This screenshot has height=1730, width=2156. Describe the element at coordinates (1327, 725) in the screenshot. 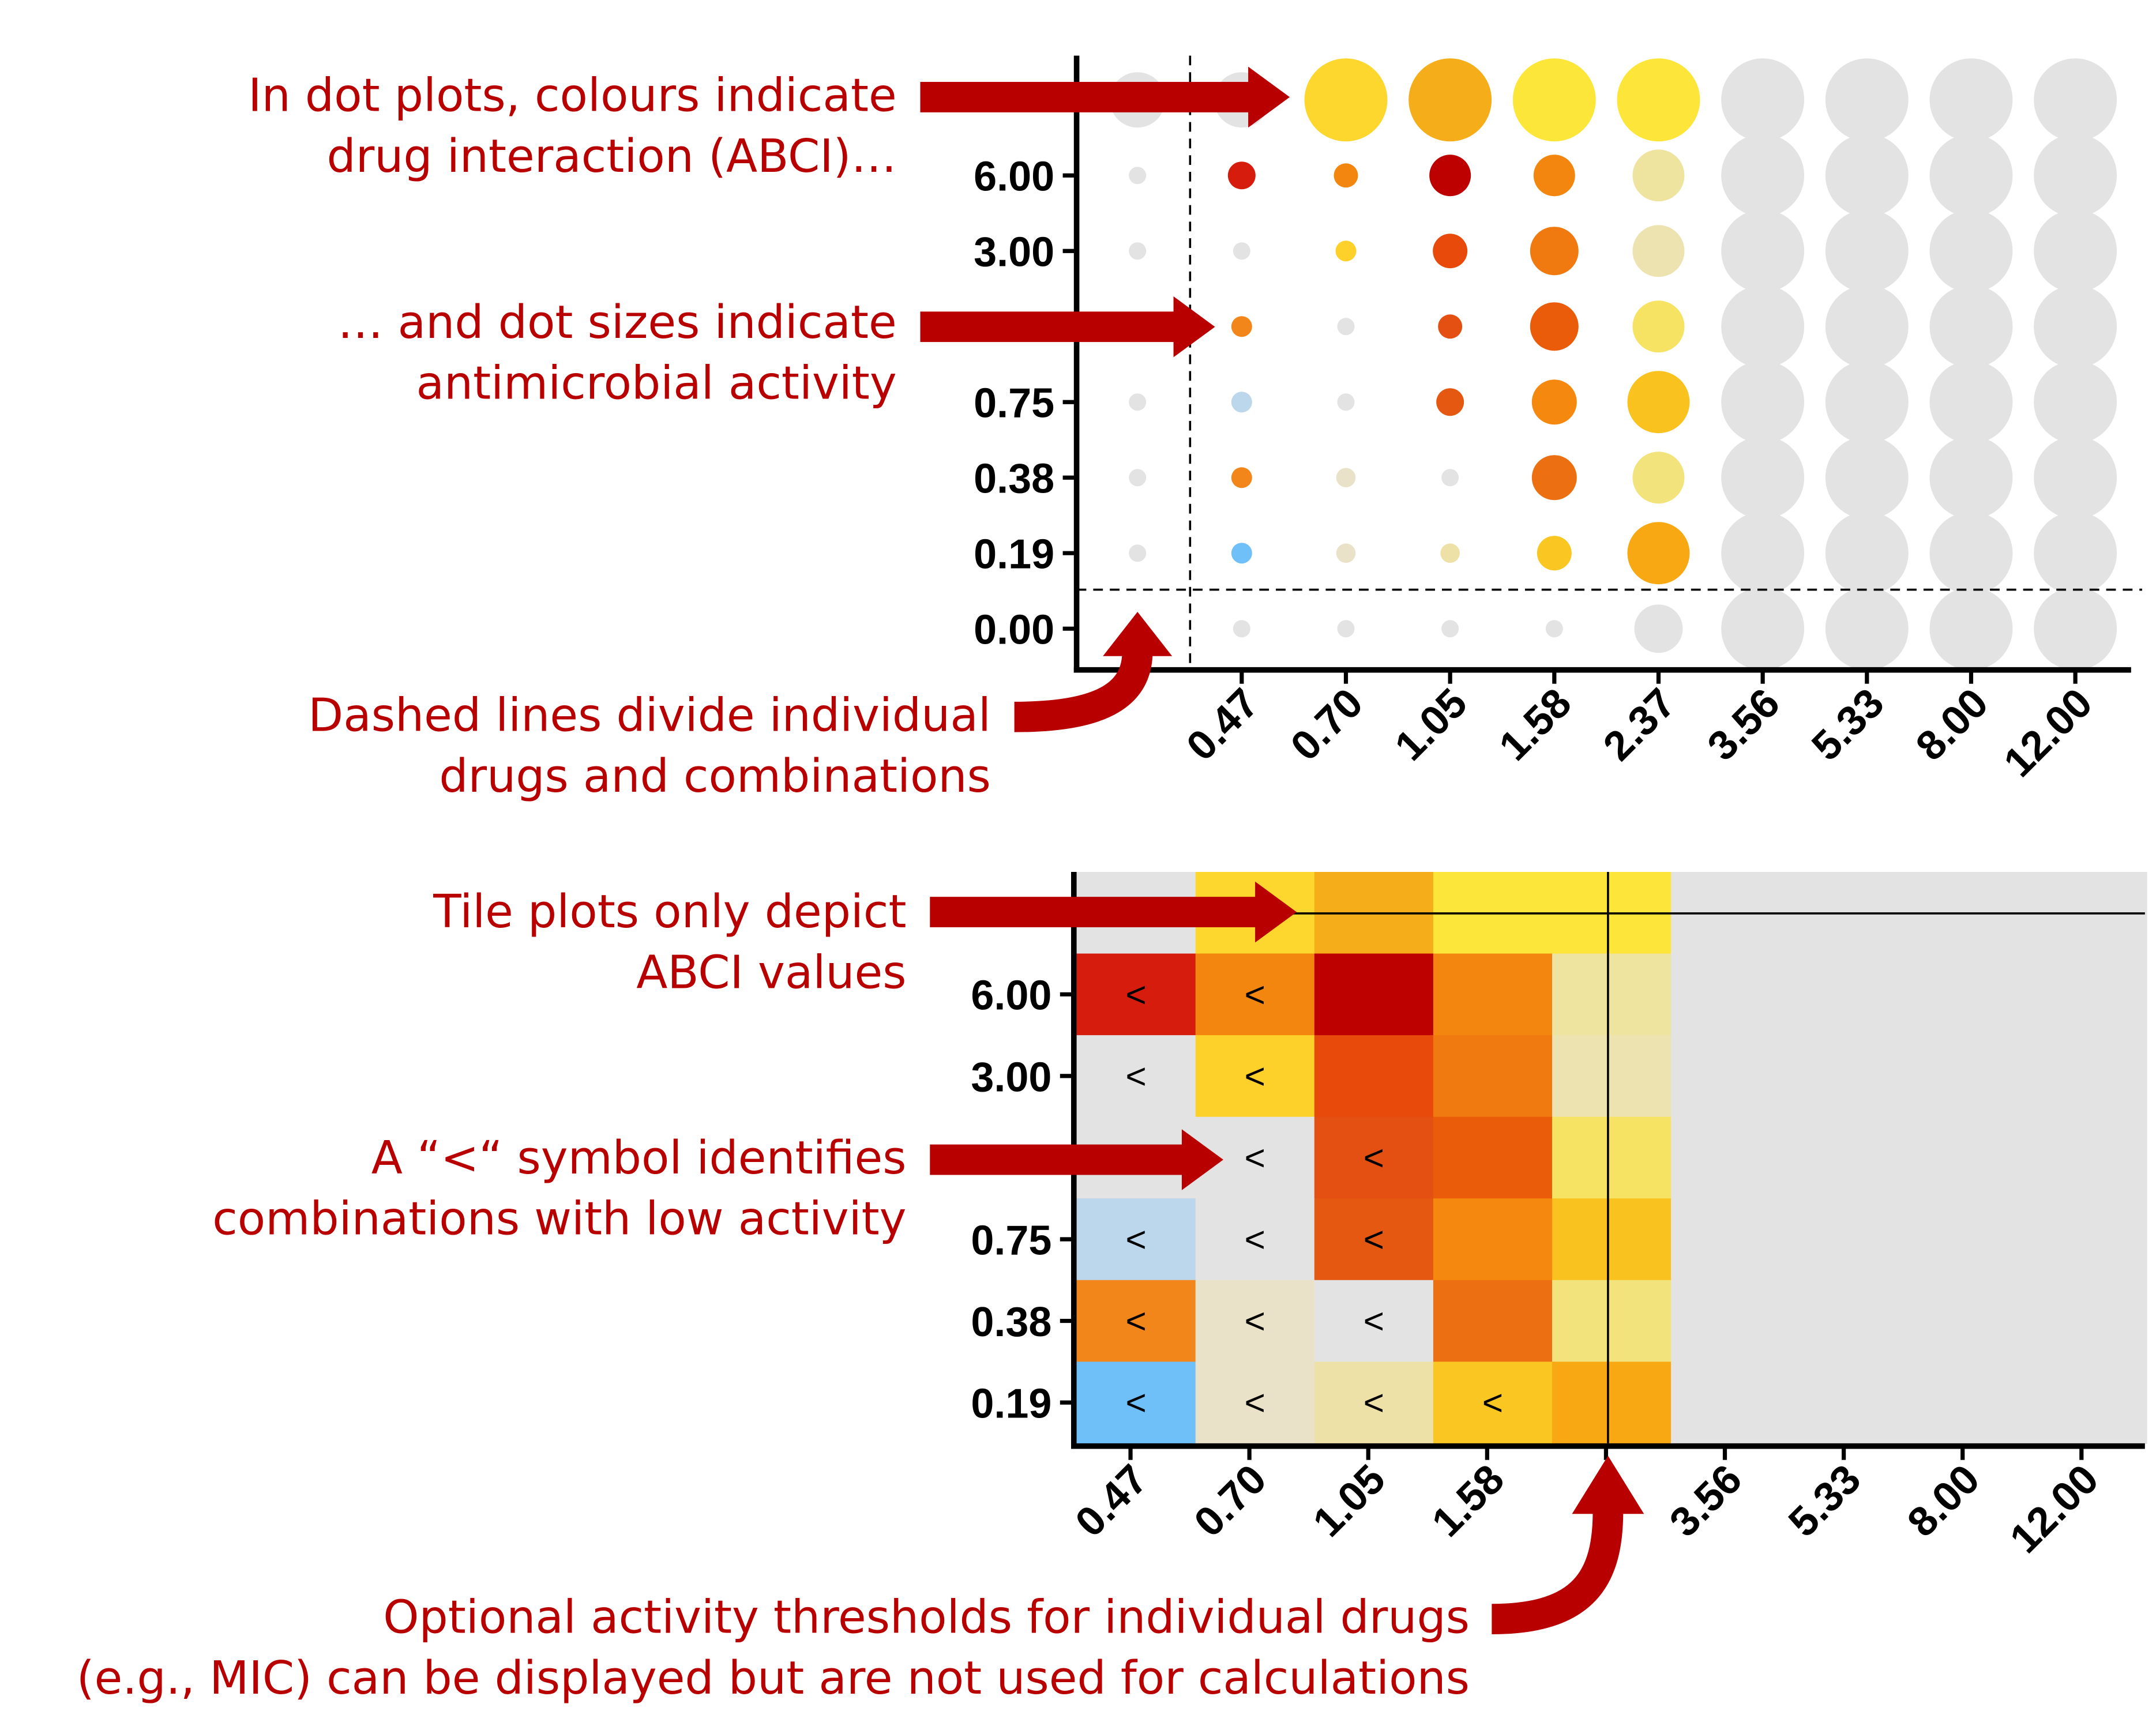

I see `x-tick-label: 0.70` at that location.